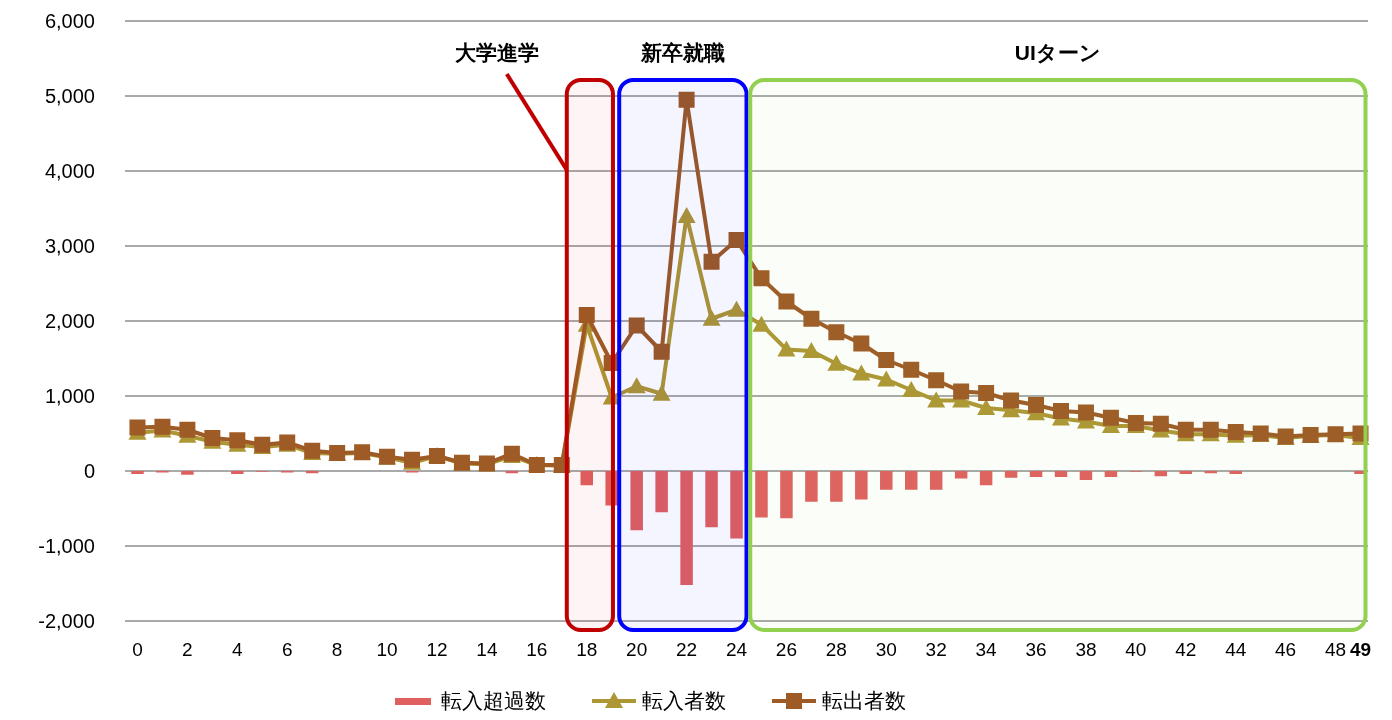 The height and width of the screenshot is (720, 1392). What do you see at coordinates (637, 649) in the screenshot?
I see `x-tick-label: 20` at bounding box center [637, 649].